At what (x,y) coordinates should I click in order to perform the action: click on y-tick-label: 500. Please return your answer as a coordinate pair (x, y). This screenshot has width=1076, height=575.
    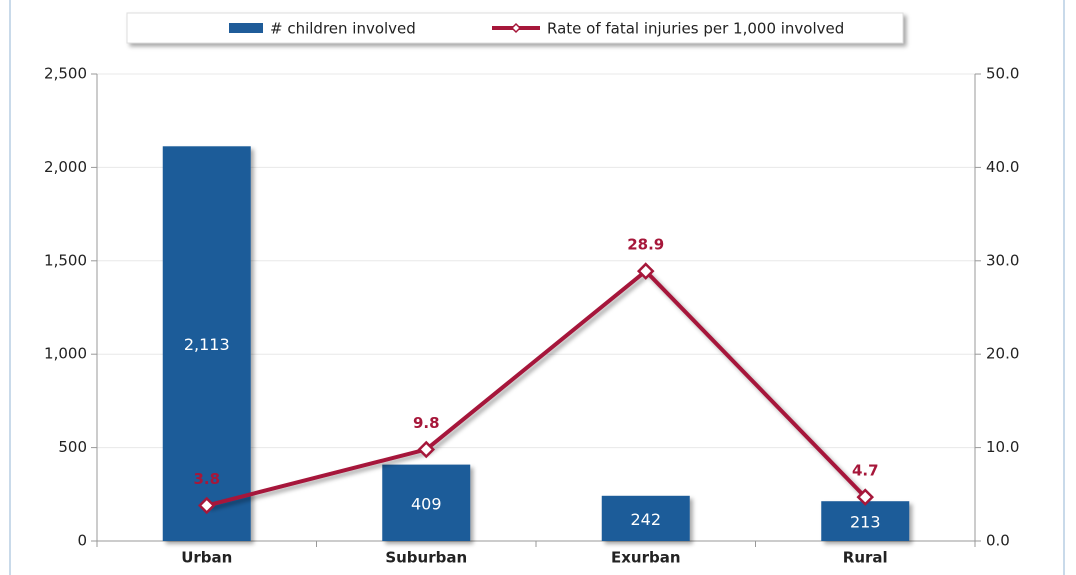
    Looking at the image, I should click on (72, 447).